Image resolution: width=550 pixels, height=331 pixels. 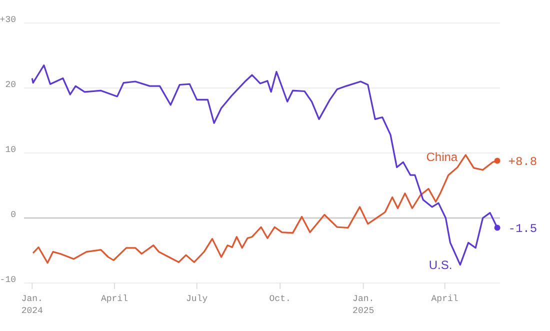 What do you see at coordinates (32, 305) in the screenshot?
I see `x-tick-label: Jan. 2024` at bounding box center [32, 305].